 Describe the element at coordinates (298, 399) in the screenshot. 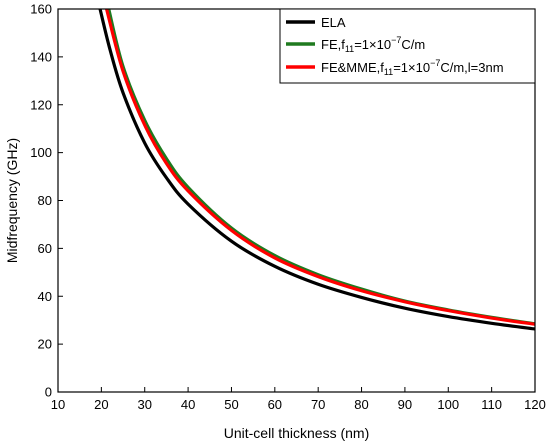

I see `x-ticks: 10 20 30 40 50 60 70 80 90 100 110 120` at that location.